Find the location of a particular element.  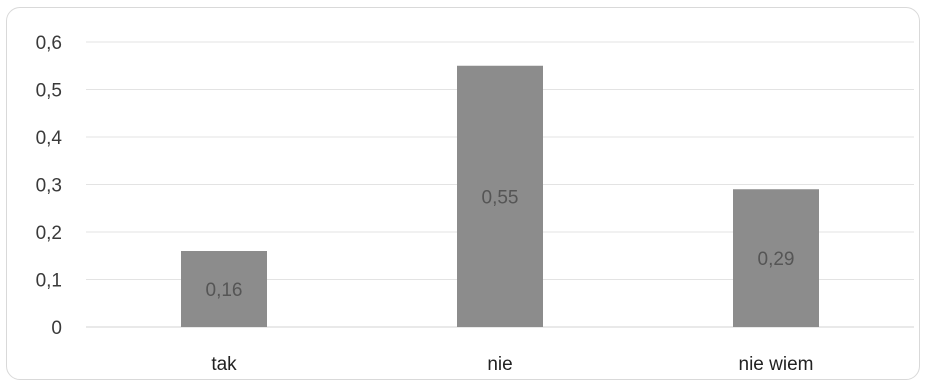

x-axis-category-labels: tak nie nie wiem is located at coordinates (512, 364).